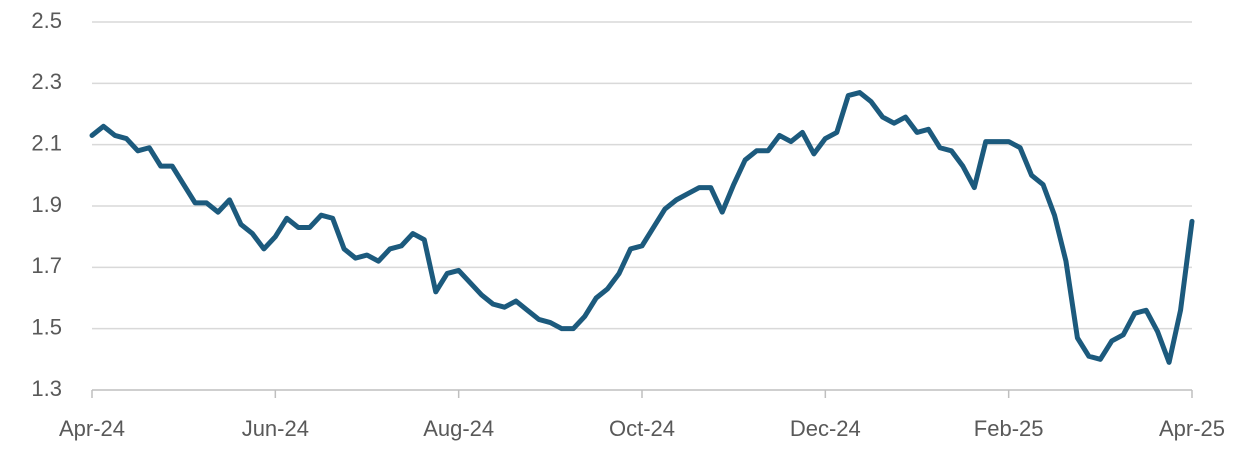 This screenshot has width=1260, height=458. Describe the element at coordinates (46, 20) in the screenshot. I see `y-tick-label: 2.5` at that location.